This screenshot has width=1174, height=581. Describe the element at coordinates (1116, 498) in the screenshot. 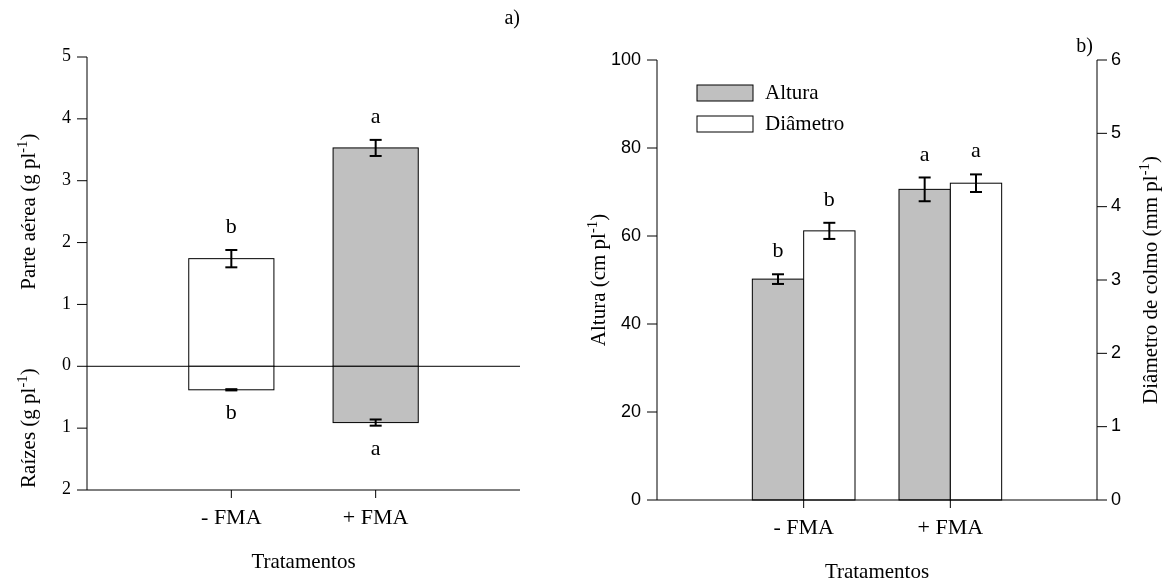

I see `y2-tick-label: 0` at that location.